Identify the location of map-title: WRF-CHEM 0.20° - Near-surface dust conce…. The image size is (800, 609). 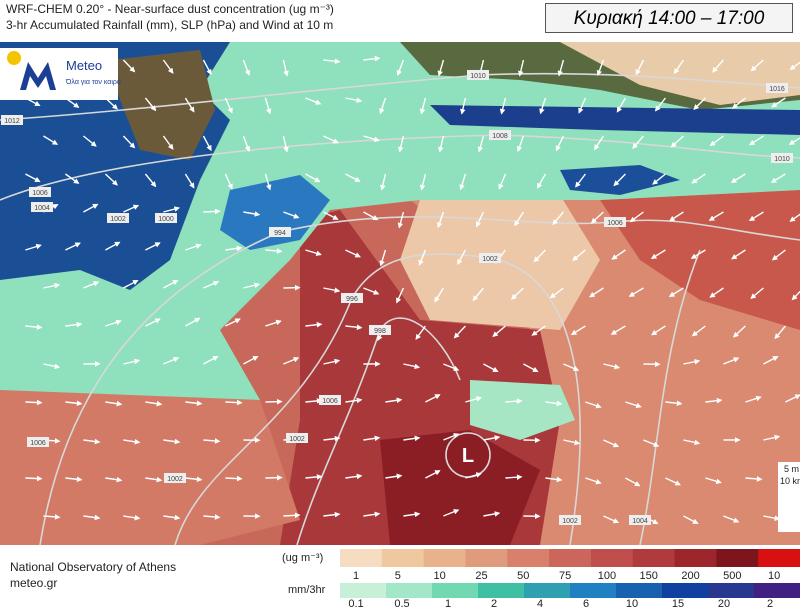
(170, 9).